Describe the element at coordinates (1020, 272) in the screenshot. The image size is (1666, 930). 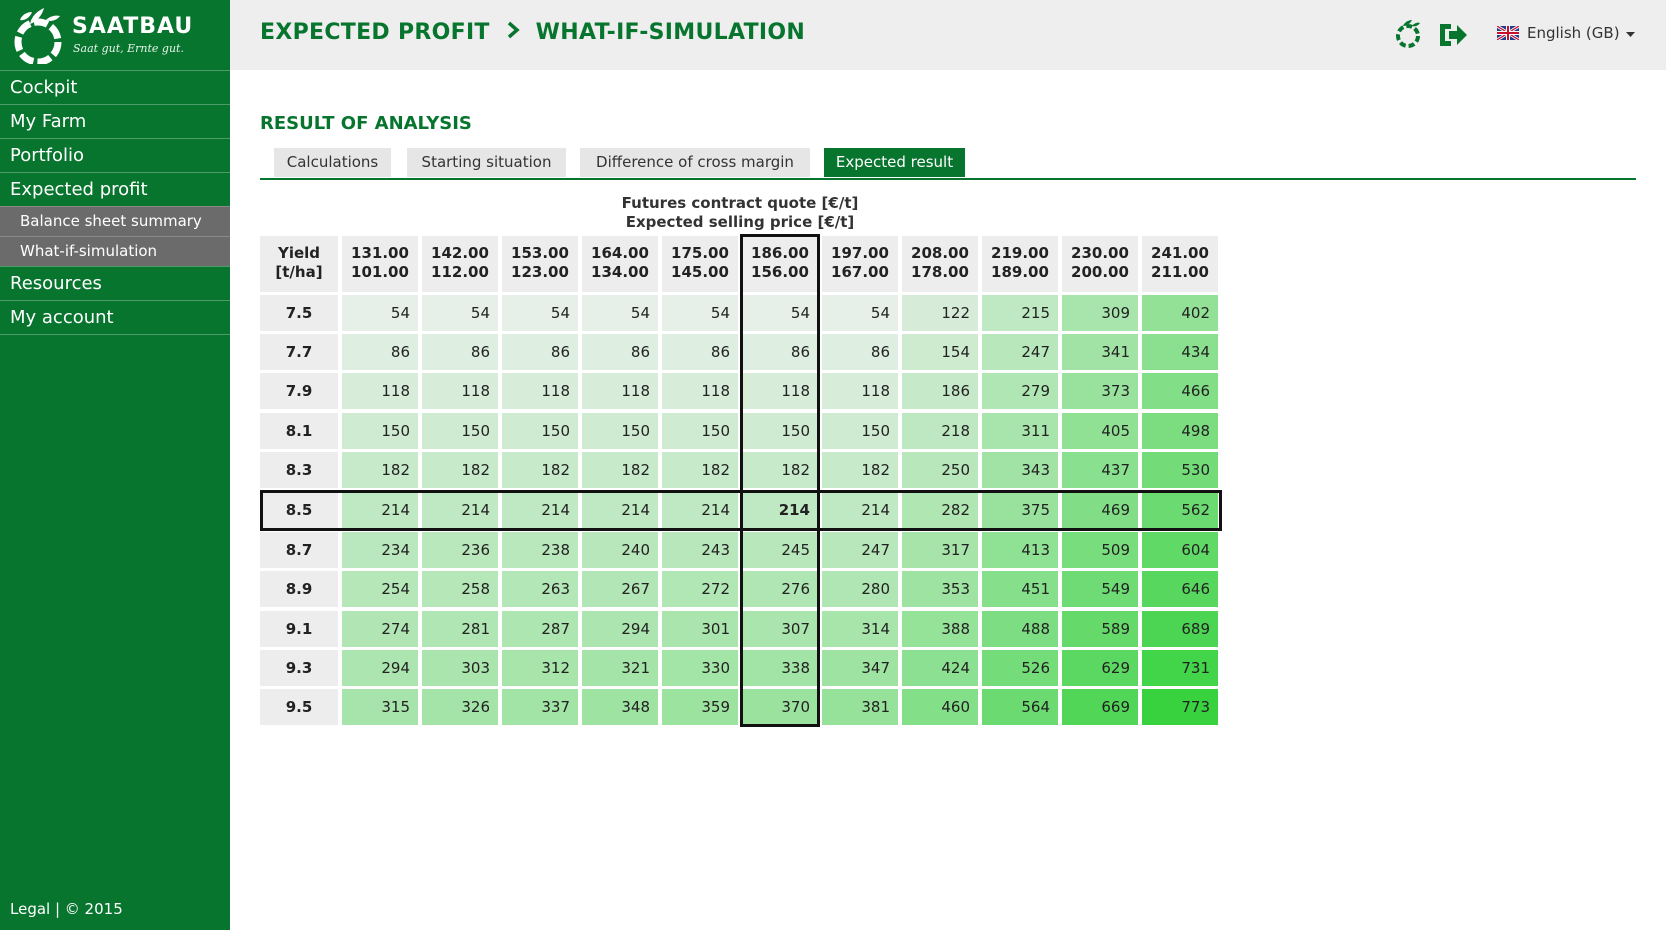
I see `selling-price-value: 189.00` at that location.